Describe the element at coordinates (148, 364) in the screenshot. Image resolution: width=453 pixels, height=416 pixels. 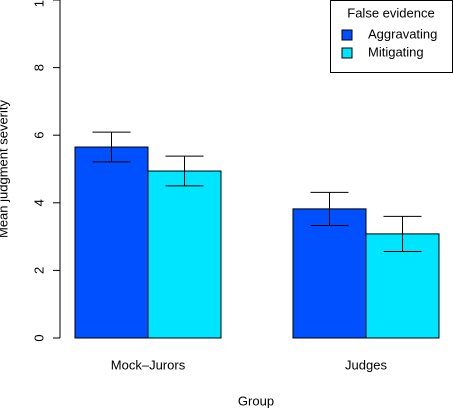
I see `x-tick-label: Mock–Jurors` at that location.